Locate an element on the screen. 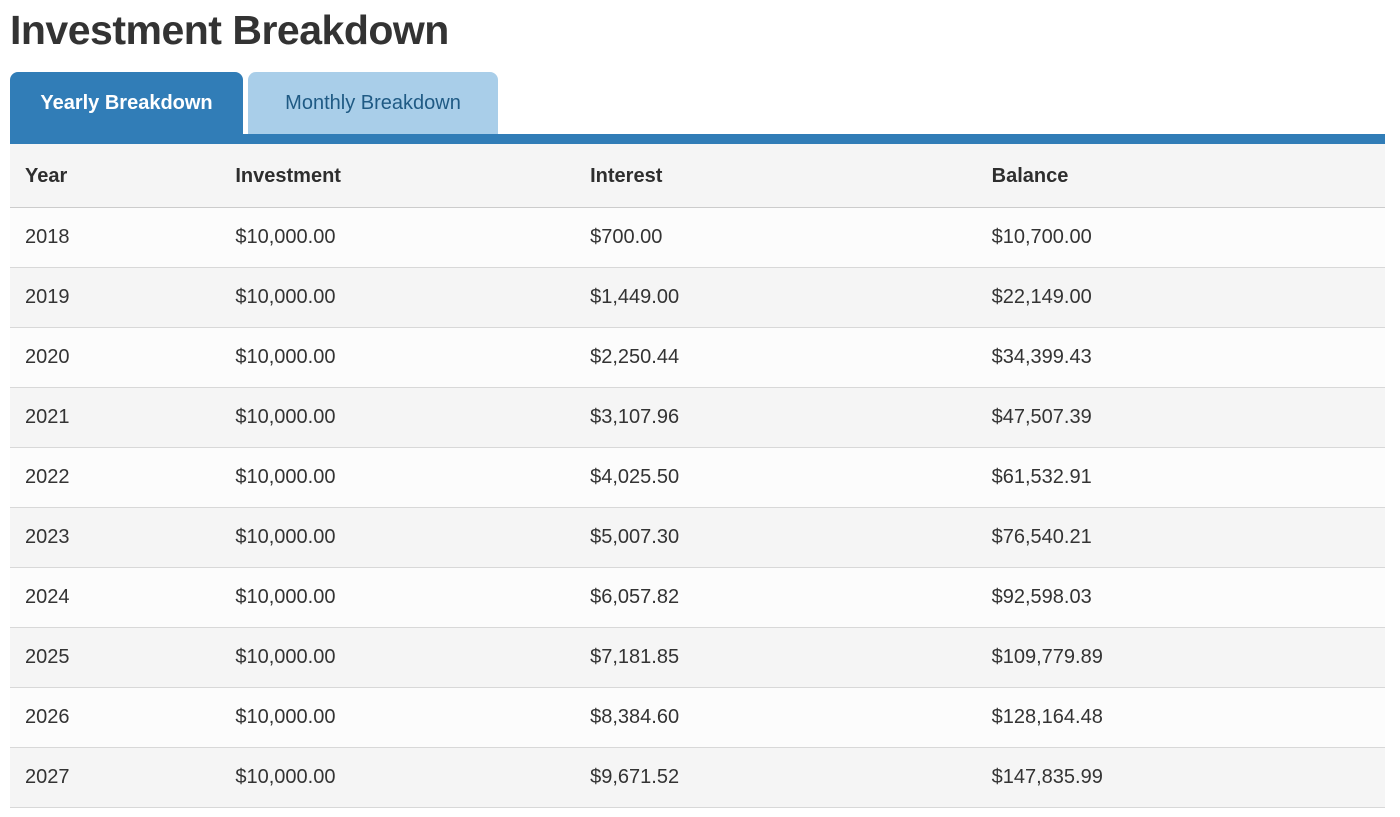  table-row: 2023 $10,000.00 $5,007.30 $76,540.21 is located at coordinates (697, 537).